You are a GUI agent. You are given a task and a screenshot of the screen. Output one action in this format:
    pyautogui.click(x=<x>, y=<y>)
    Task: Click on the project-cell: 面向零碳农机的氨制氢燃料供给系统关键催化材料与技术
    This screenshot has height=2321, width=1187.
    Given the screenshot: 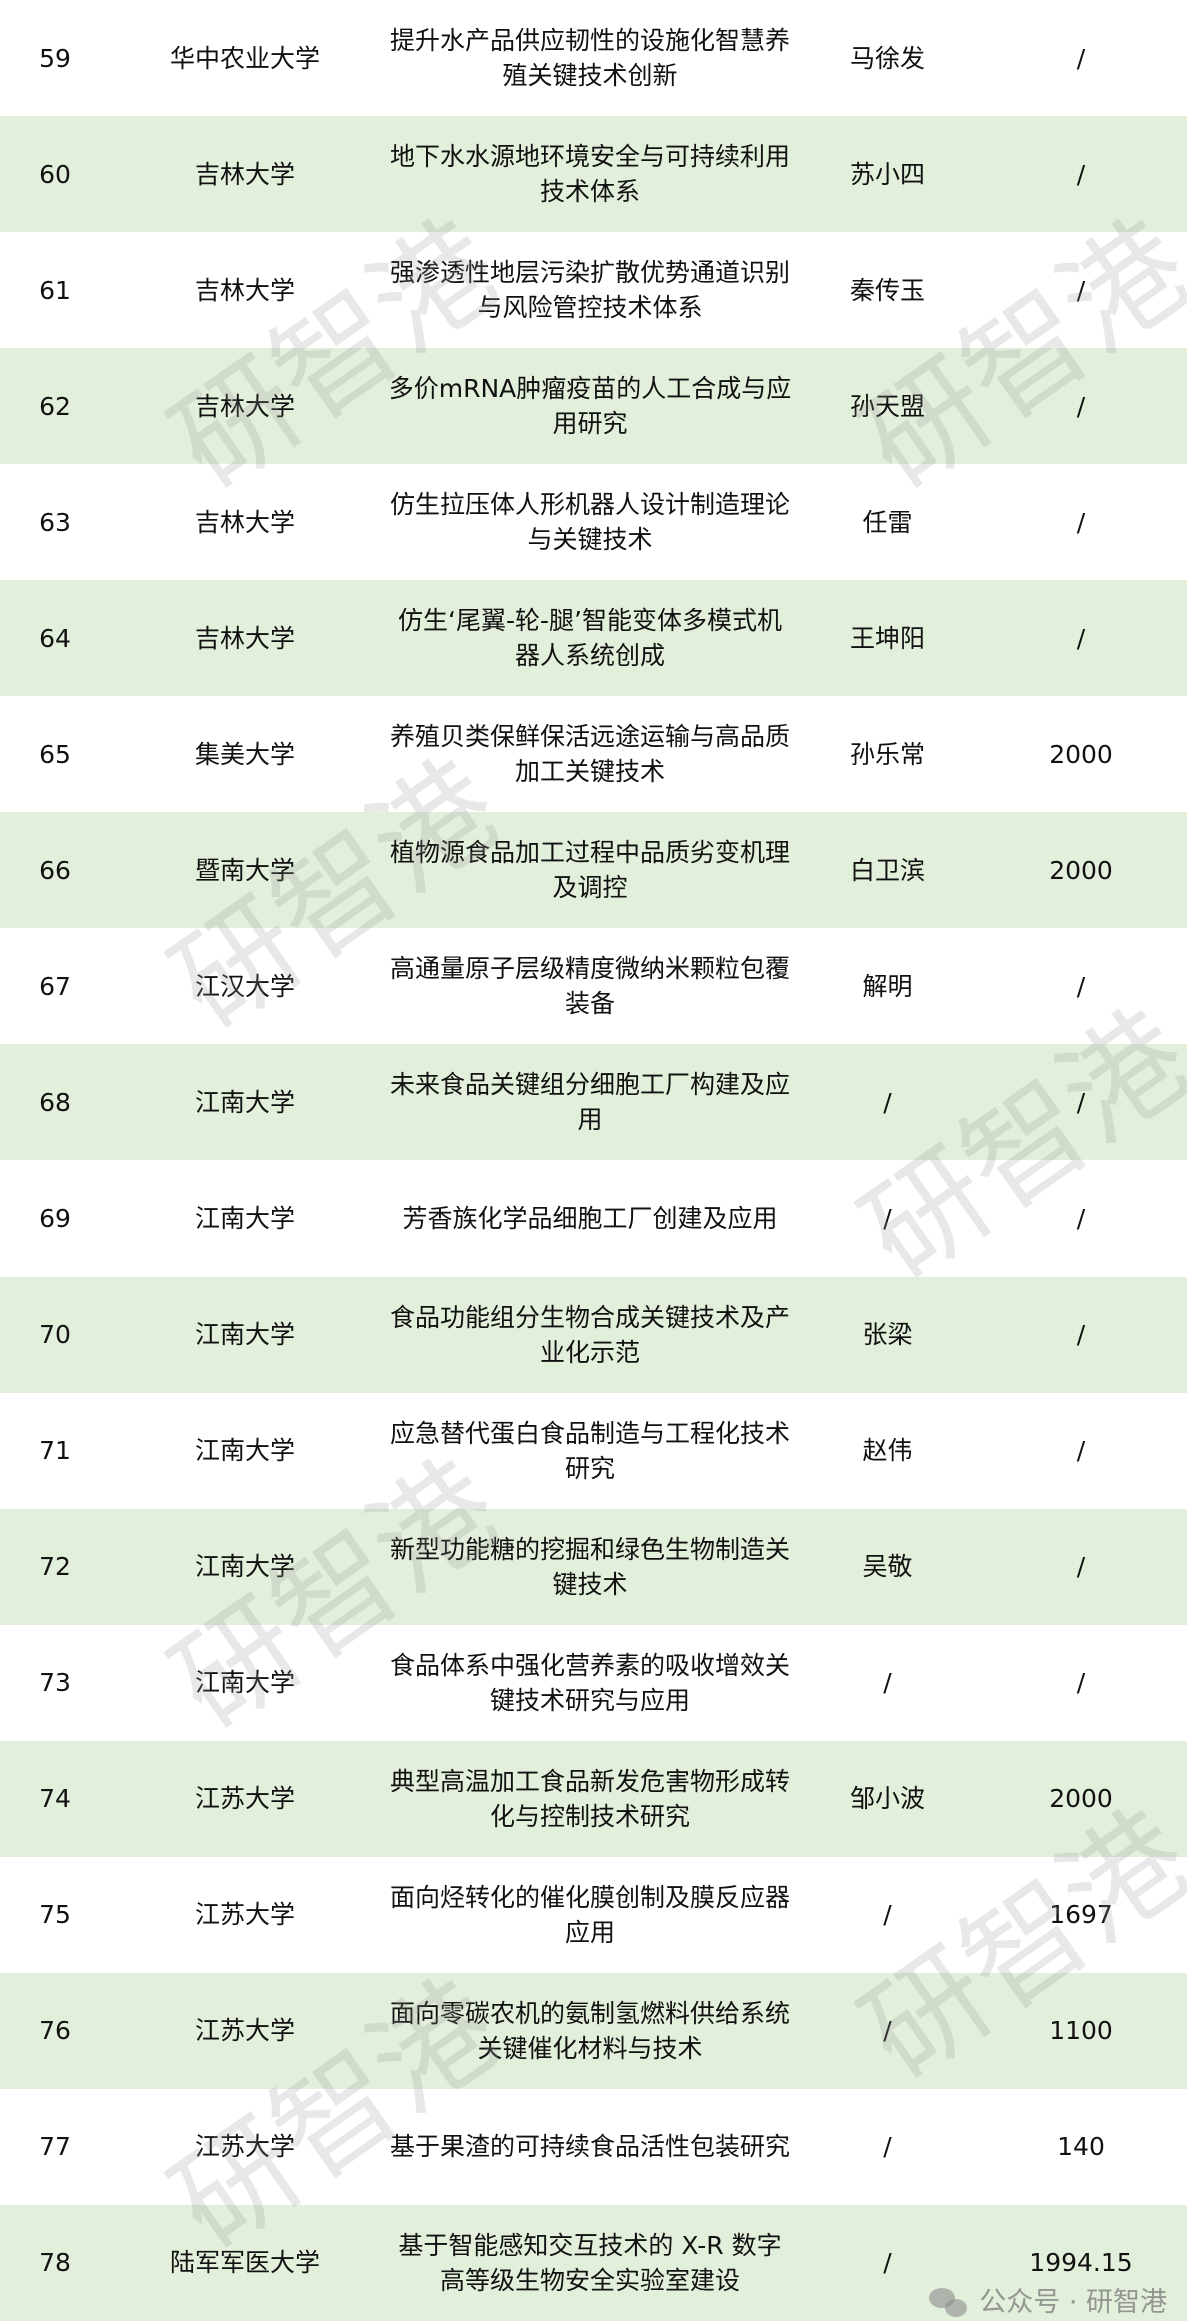 What is the action you would take?
    pyautogui.click(x=590, y=2031)
    